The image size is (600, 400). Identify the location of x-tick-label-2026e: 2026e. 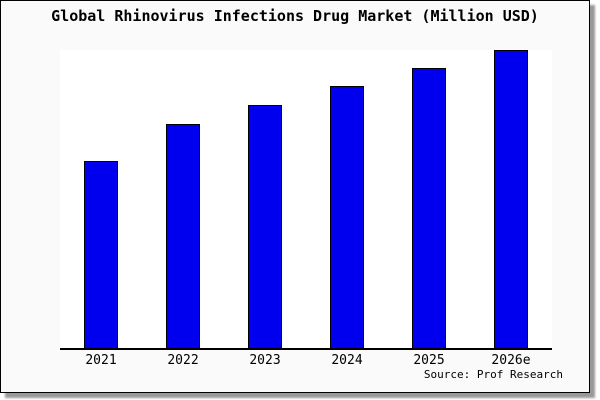
(511, 360).